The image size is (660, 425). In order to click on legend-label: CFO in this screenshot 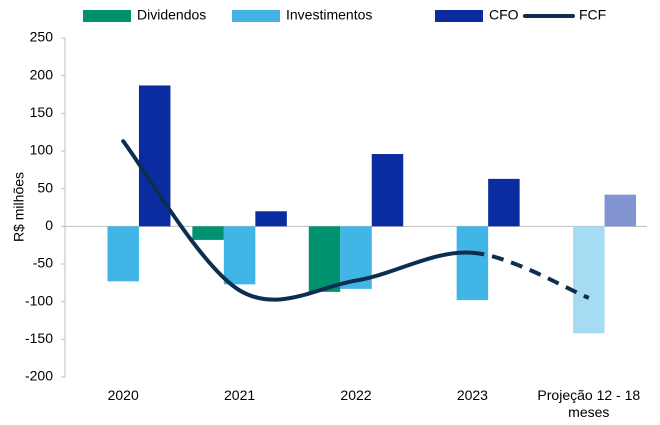, I will do `click(504, 15)`.